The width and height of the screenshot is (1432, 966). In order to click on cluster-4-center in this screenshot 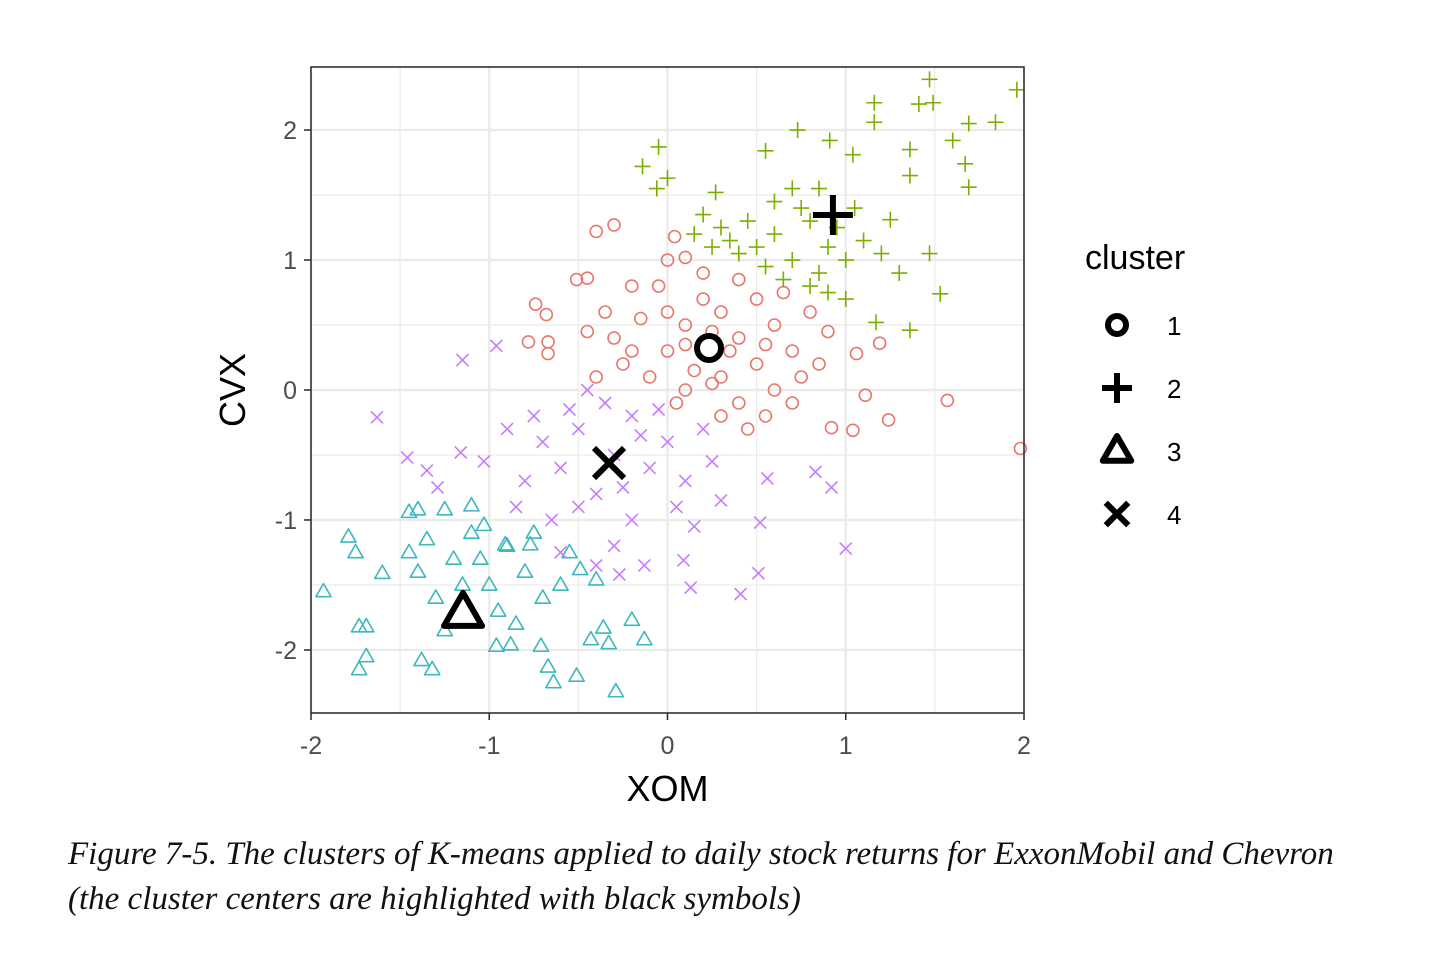, I will do `click(609, 463)`.